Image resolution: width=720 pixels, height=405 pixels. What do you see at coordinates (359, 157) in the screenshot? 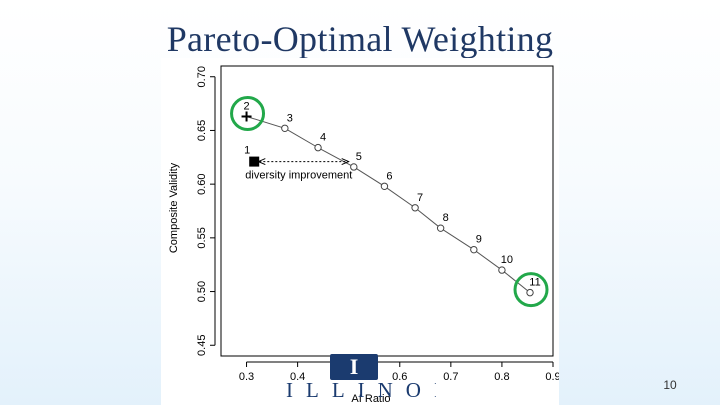
I see `point-label: 5` at bounding box center [359, 157].